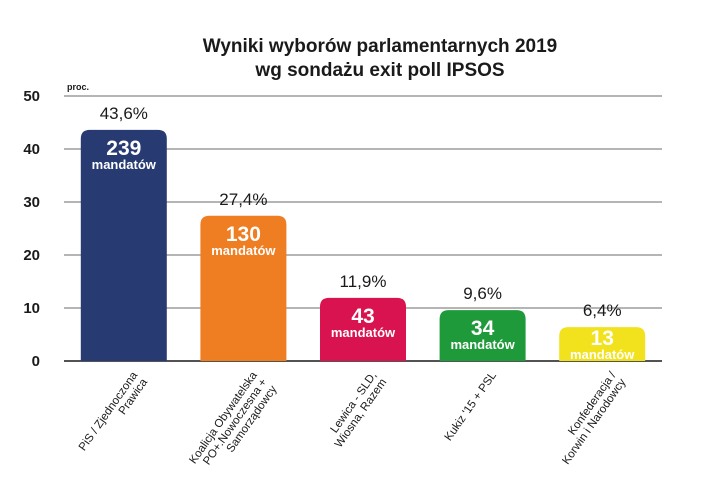 Image resolution: width=720 pixels, height=500 pixels. Describe the element at coordinates (602, 338) in the screenshot. I see `seats-count: 13` at that location.